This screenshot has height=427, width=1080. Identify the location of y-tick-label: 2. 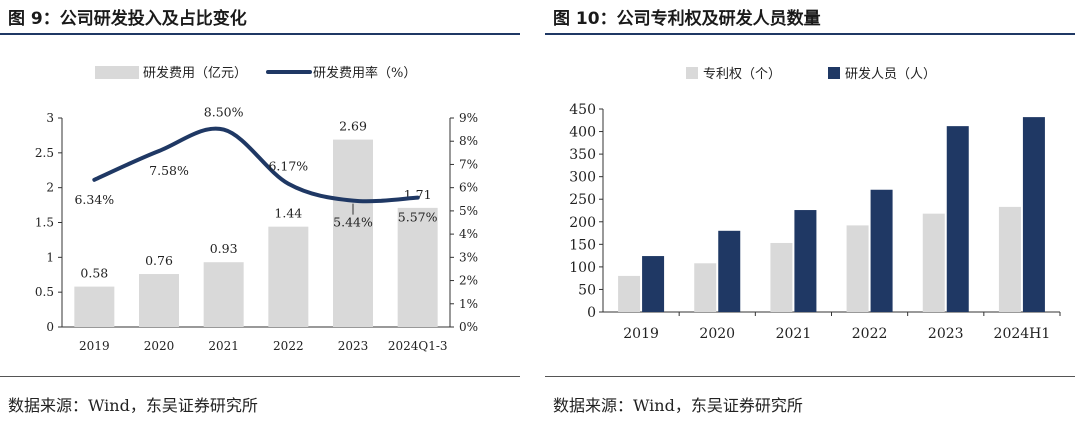
(50, 188).